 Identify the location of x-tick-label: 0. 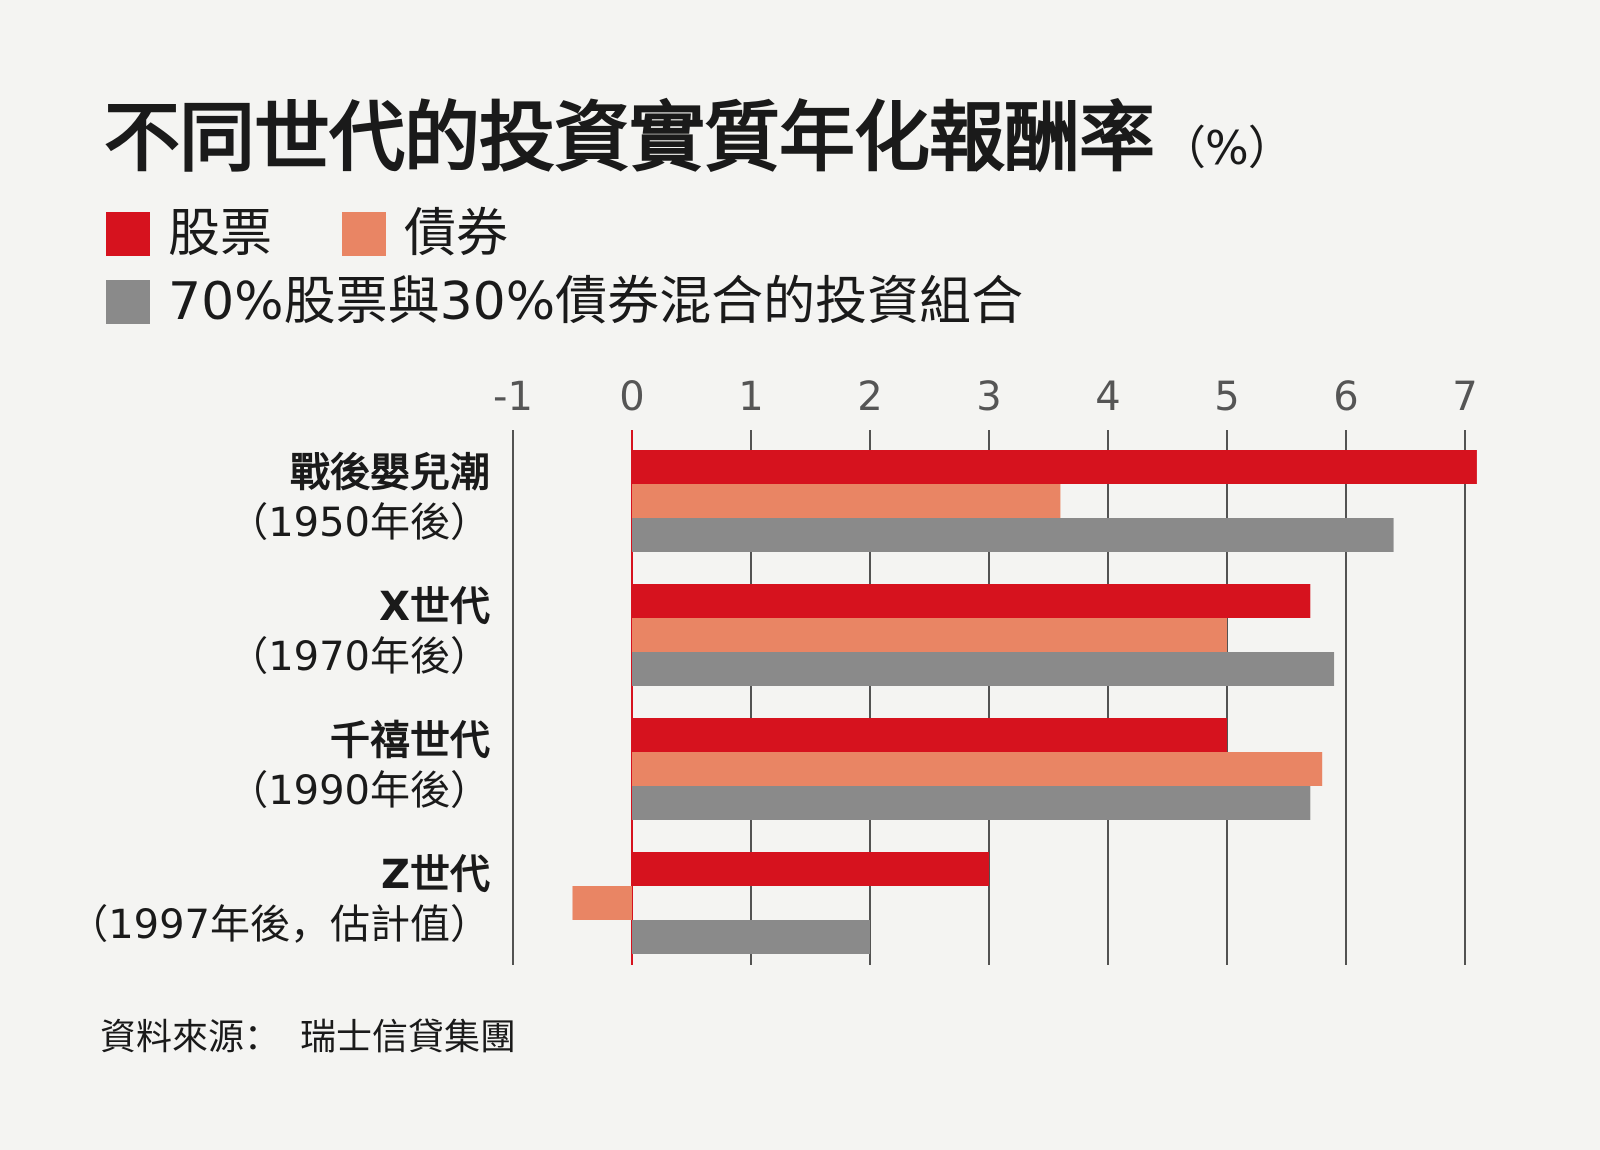
(631, 397).